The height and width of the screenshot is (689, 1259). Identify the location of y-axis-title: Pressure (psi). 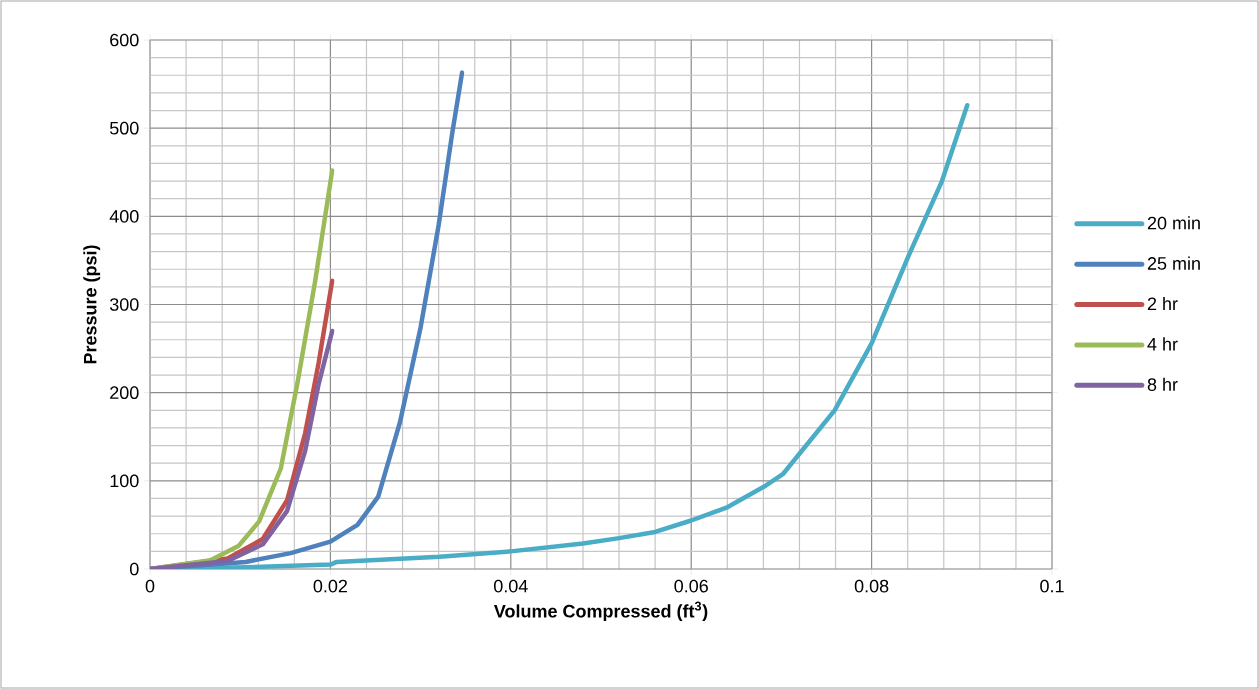
(92, 304).